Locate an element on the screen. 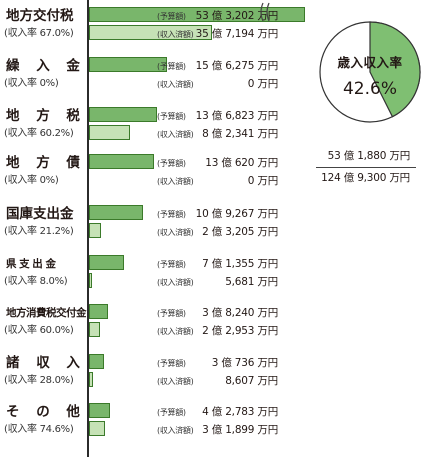 This screenshot has height=457, width=448. category-label: 地 方 債 is located at coordinates (46, 163).